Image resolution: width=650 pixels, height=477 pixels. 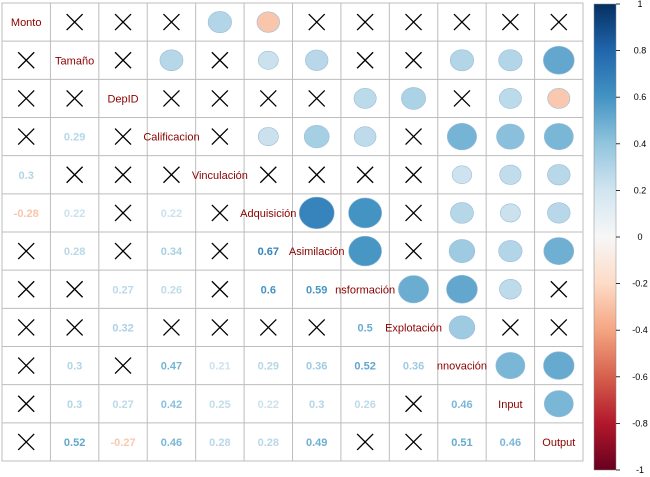 I want to click on variable-label: DepID, so click(x=122, y=99).